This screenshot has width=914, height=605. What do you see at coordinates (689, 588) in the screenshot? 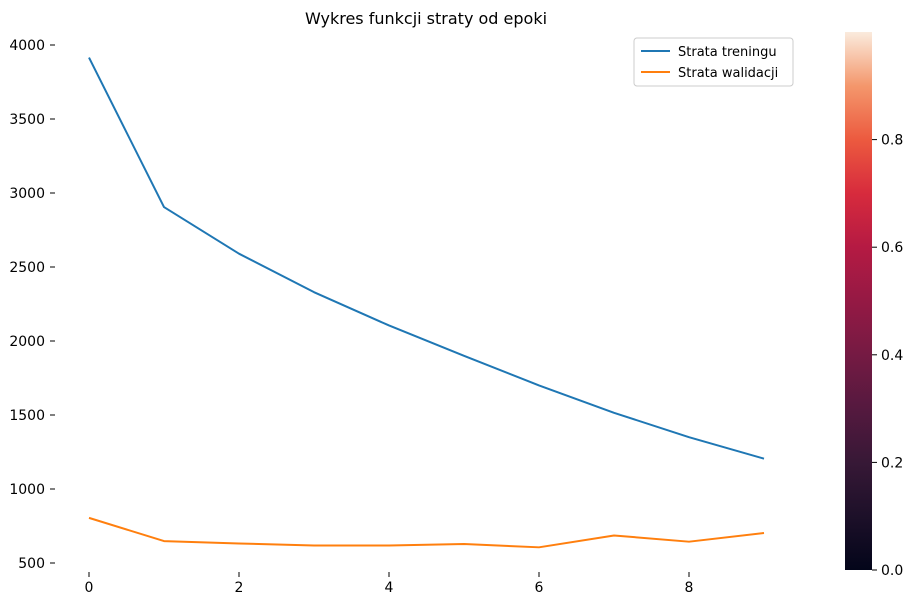
I see `x-tick-label: 8` at bounding box center [689, 588].